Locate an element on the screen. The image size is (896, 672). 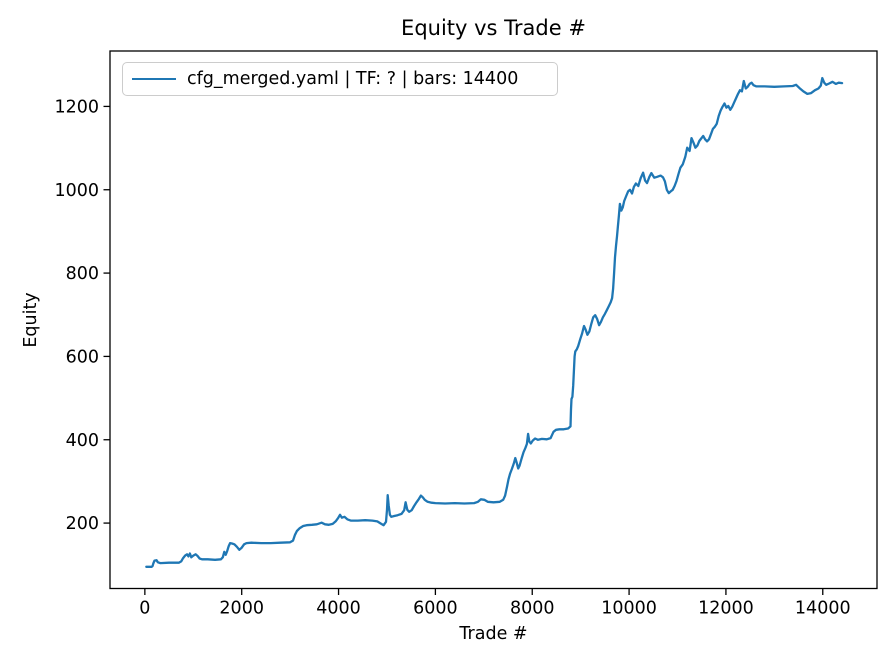
y-axis-label: Equity is located at coordinates (31, 320).